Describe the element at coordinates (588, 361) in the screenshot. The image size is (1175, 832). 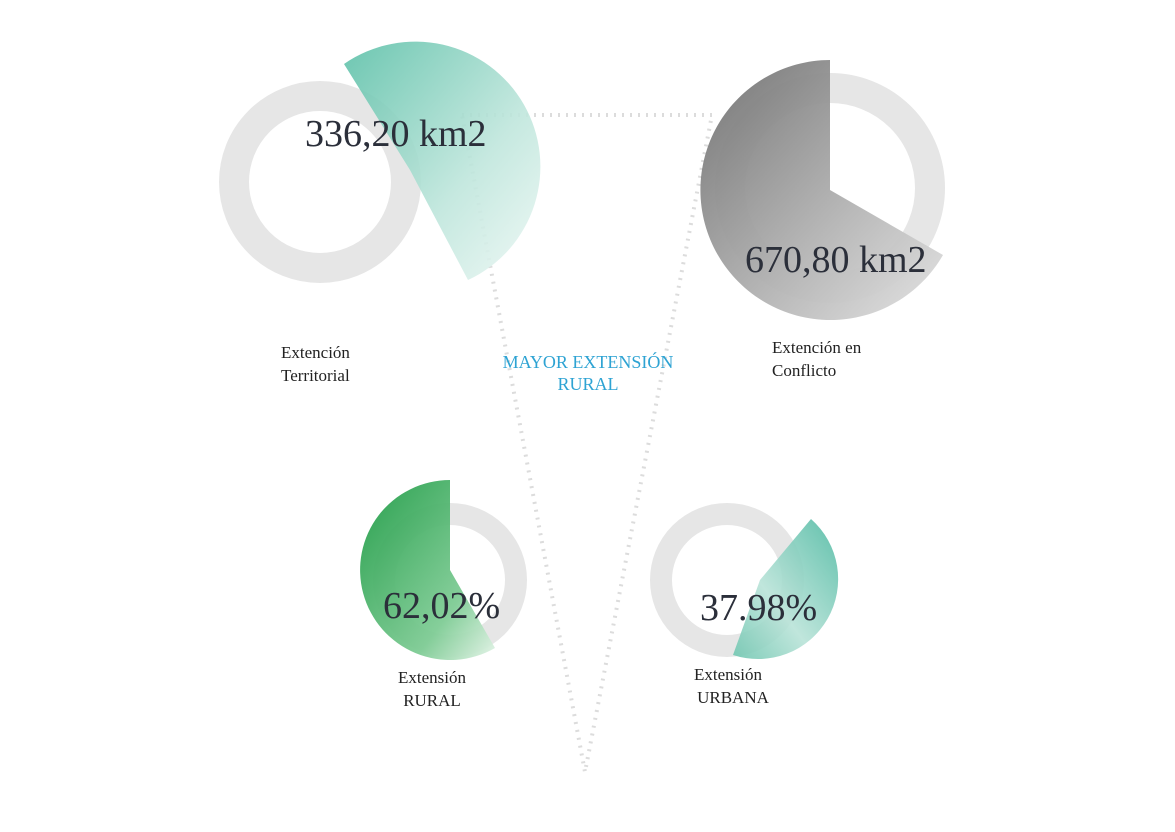
I see `title: MAYOR EXTENSIÓN` at that location.